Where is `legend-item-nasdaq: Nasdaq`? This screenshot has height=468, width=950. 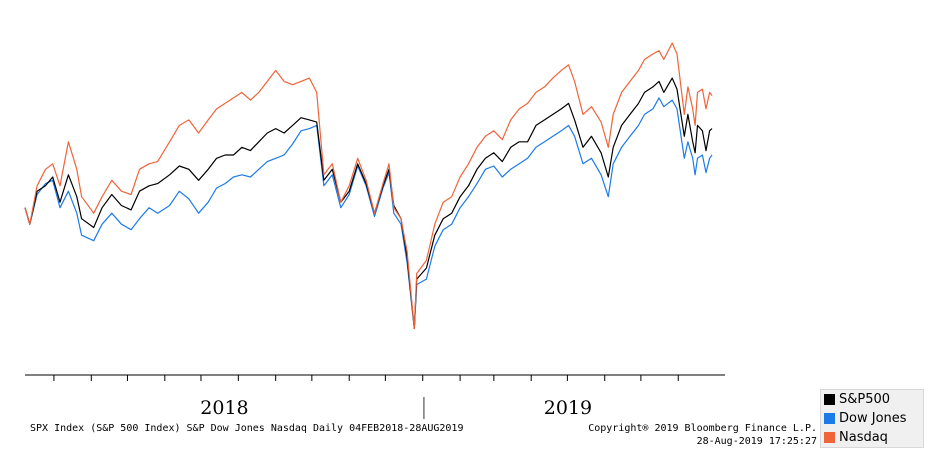
legend-item-nasdaq: Nasdaq is located at coordinates (872, 437).